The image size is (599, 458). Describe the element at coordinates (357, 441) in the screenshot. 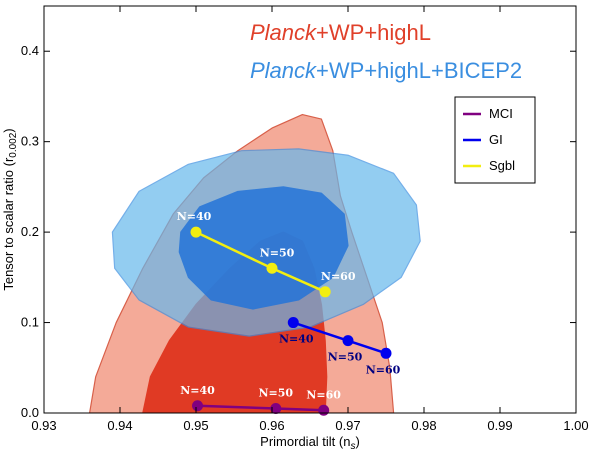

I see `x-axis-label-end: )` at that location.